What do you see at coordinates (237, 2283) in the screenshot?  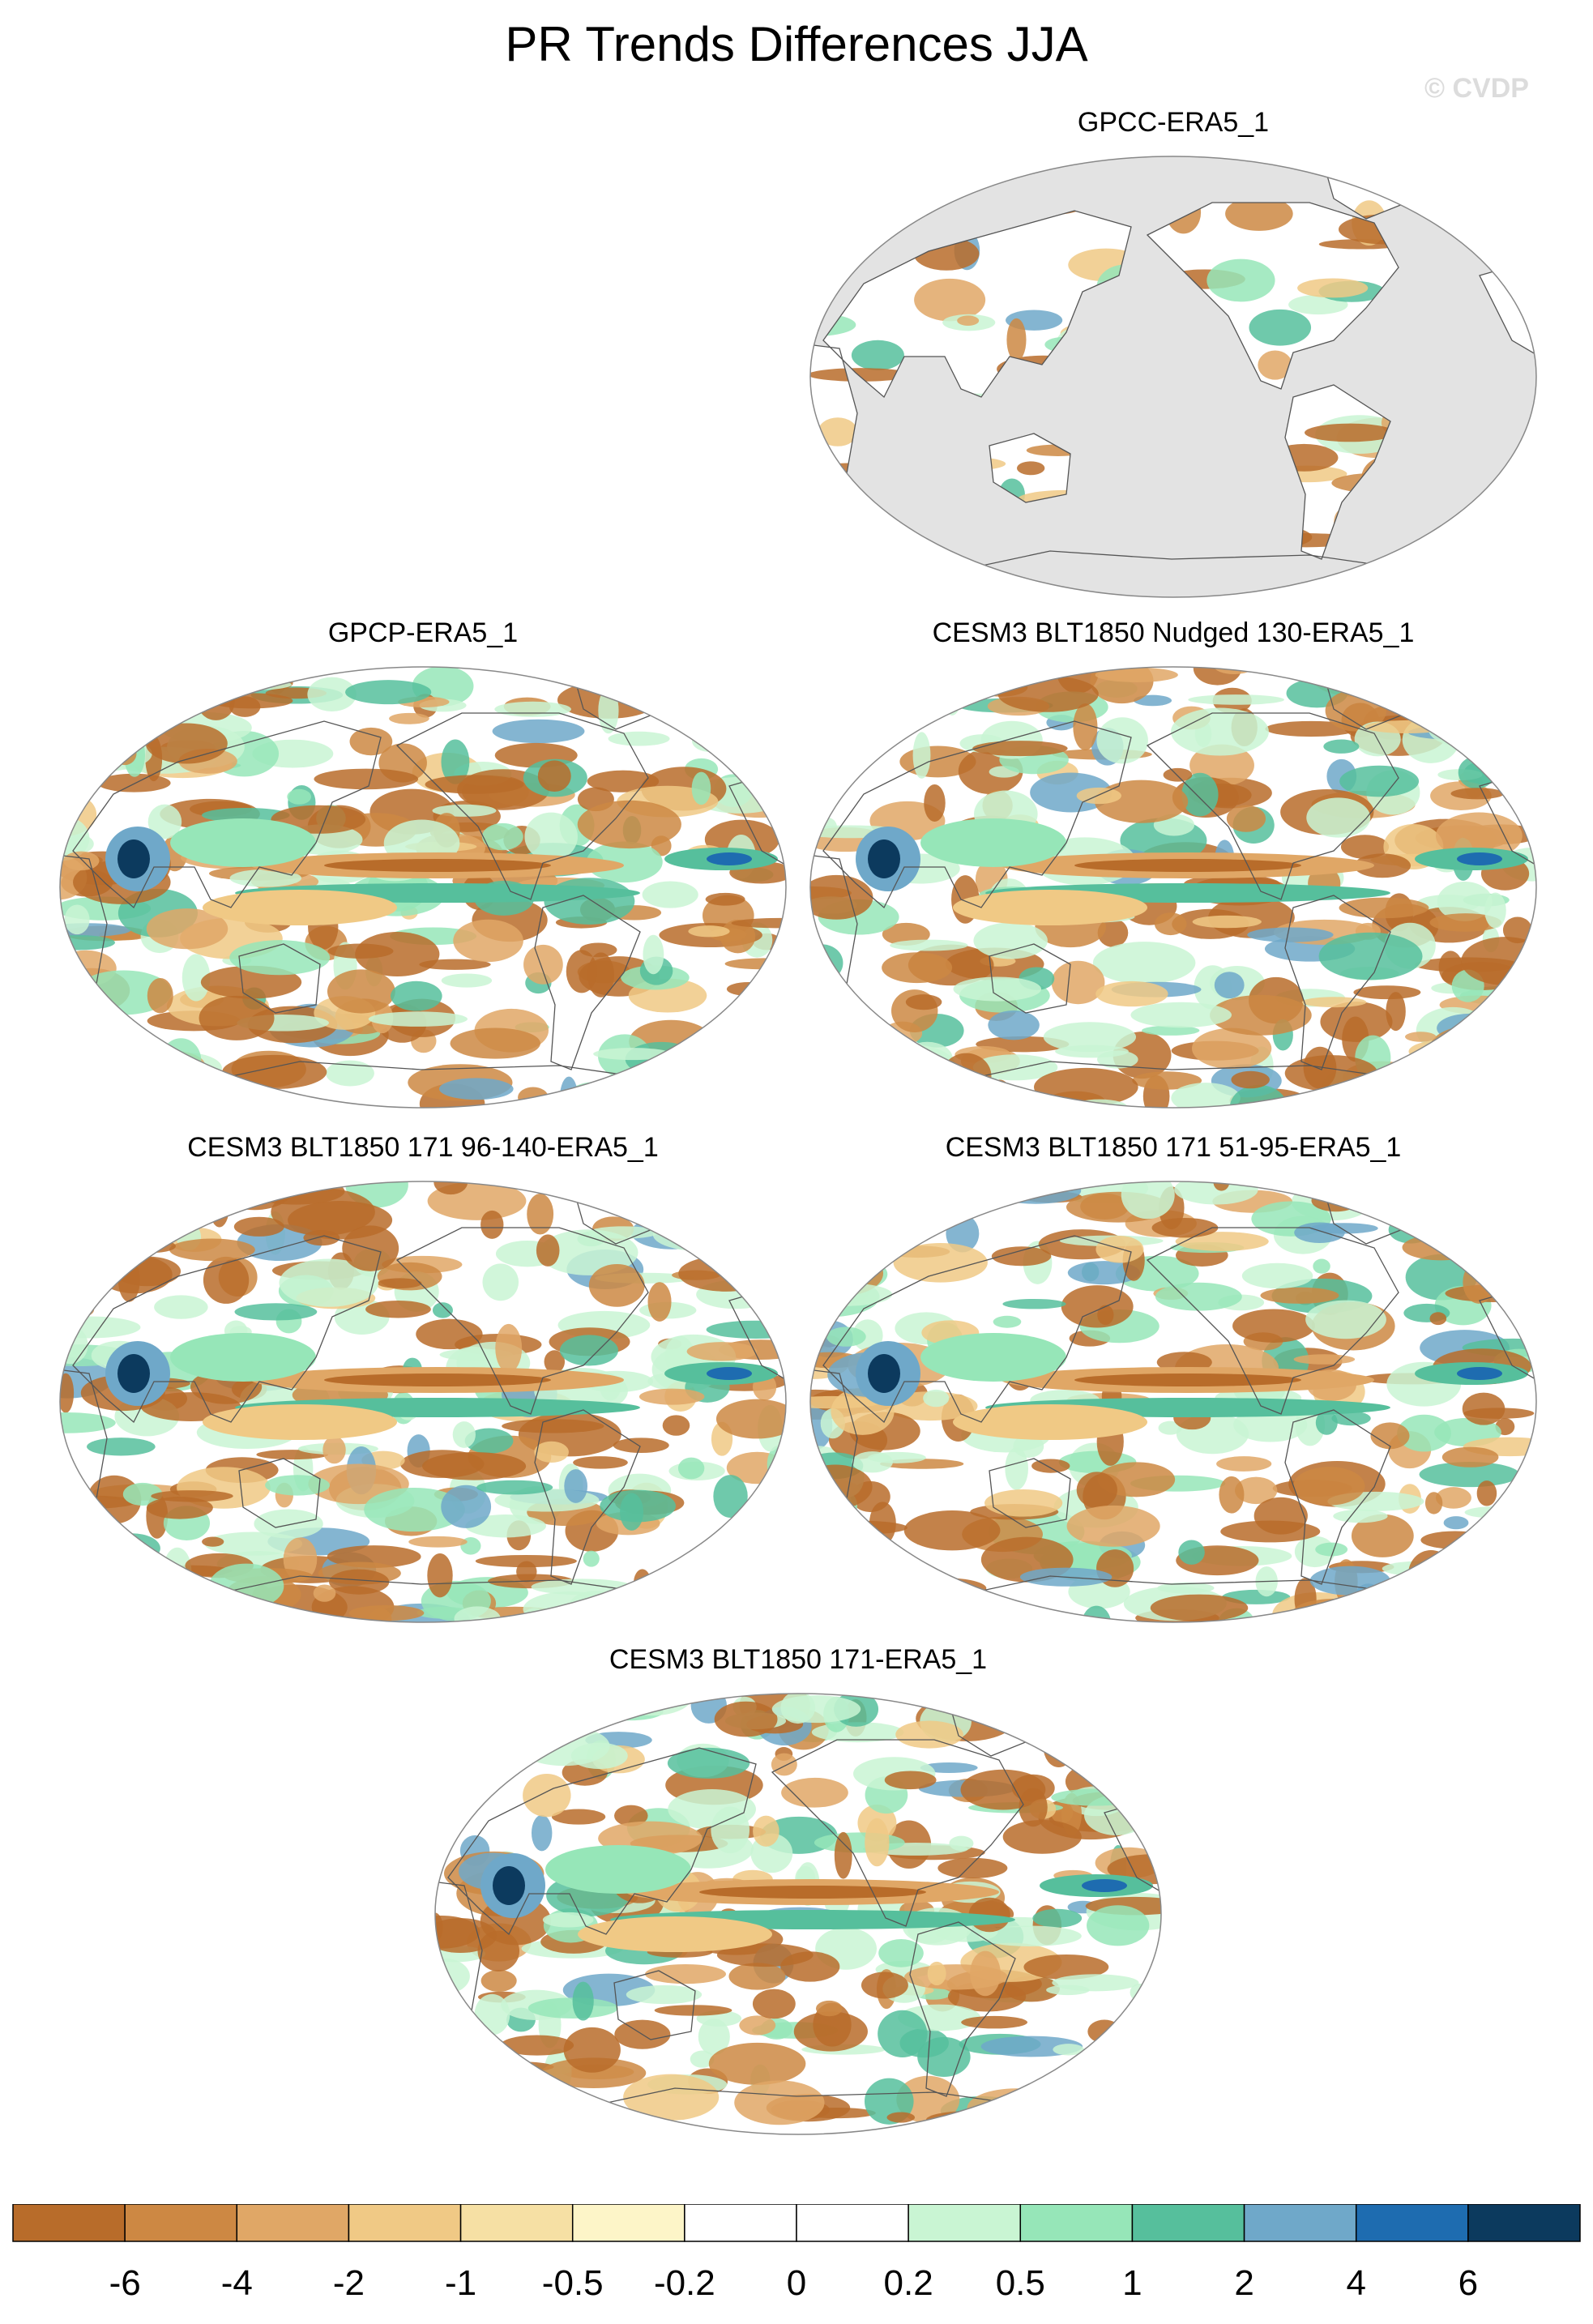 I see `colorbar-tick-label: -4` at bounding box center [237, 2283].